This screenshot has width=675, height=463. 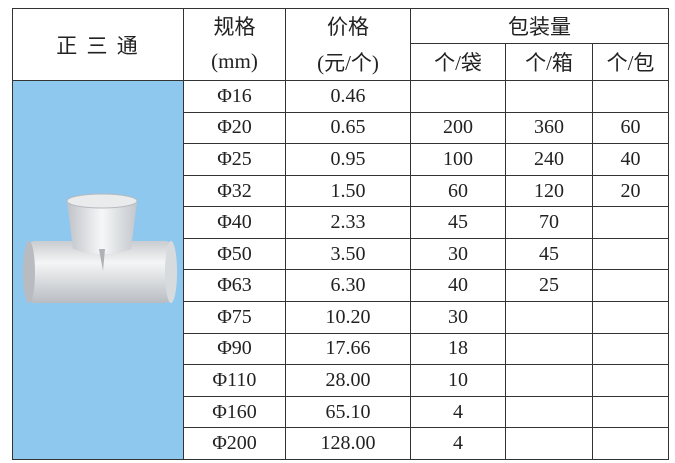 What do you see at coordinates (102, 201) in the screenshot?
I see `socket-rim` at bounding box center [102, 201].